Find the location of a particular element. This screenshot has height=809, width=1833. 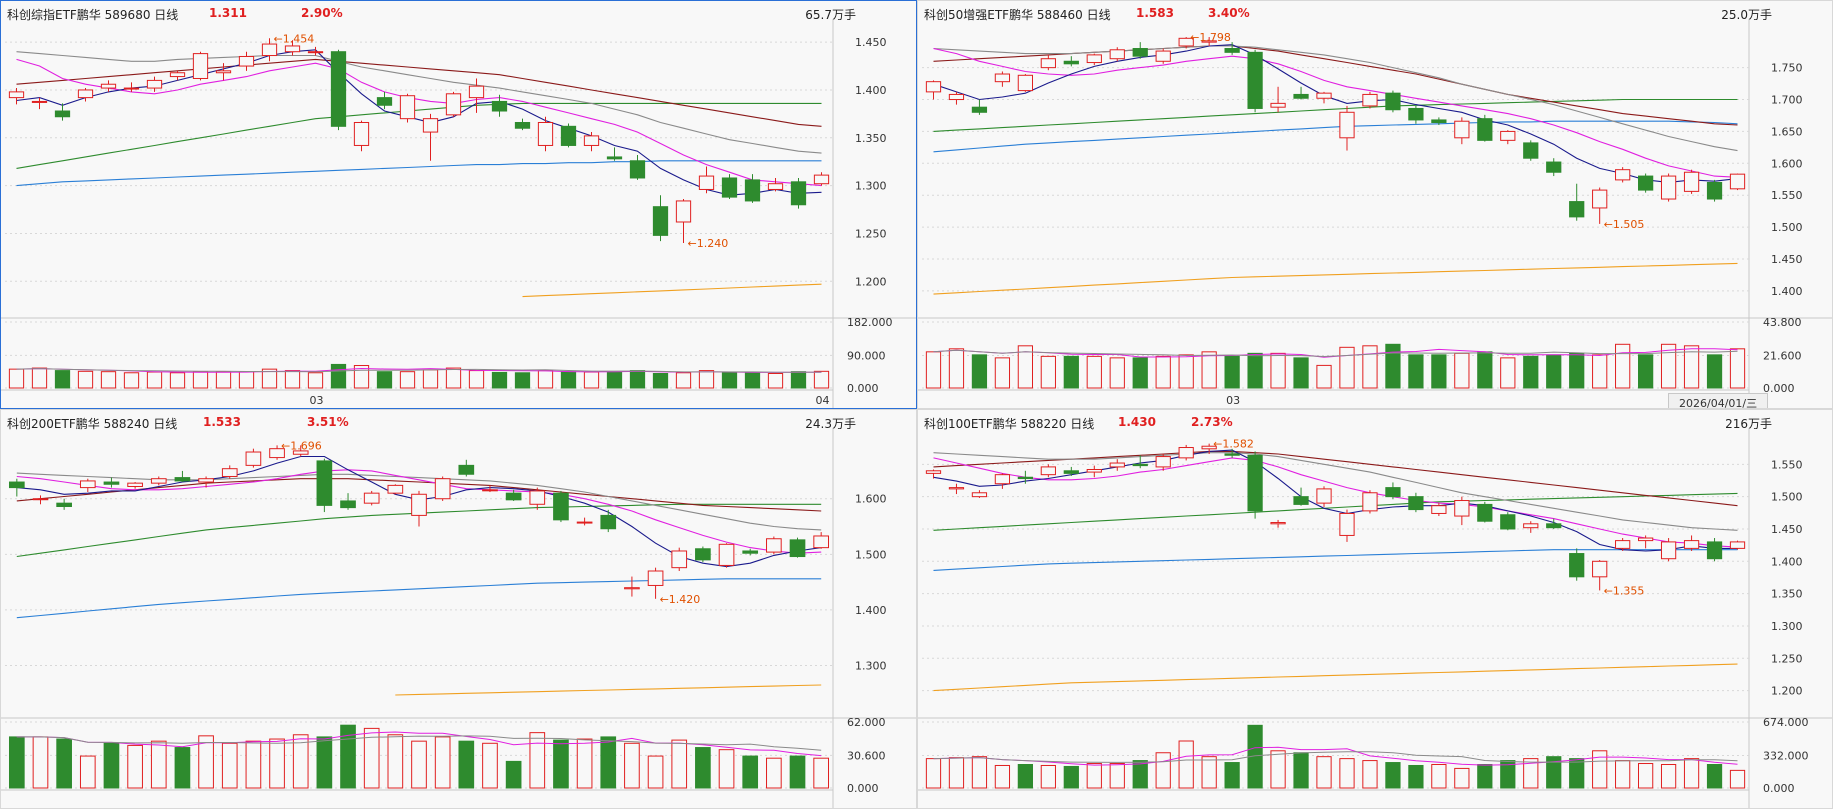

last-price: 1.533 is located at coordinates (222, 422).